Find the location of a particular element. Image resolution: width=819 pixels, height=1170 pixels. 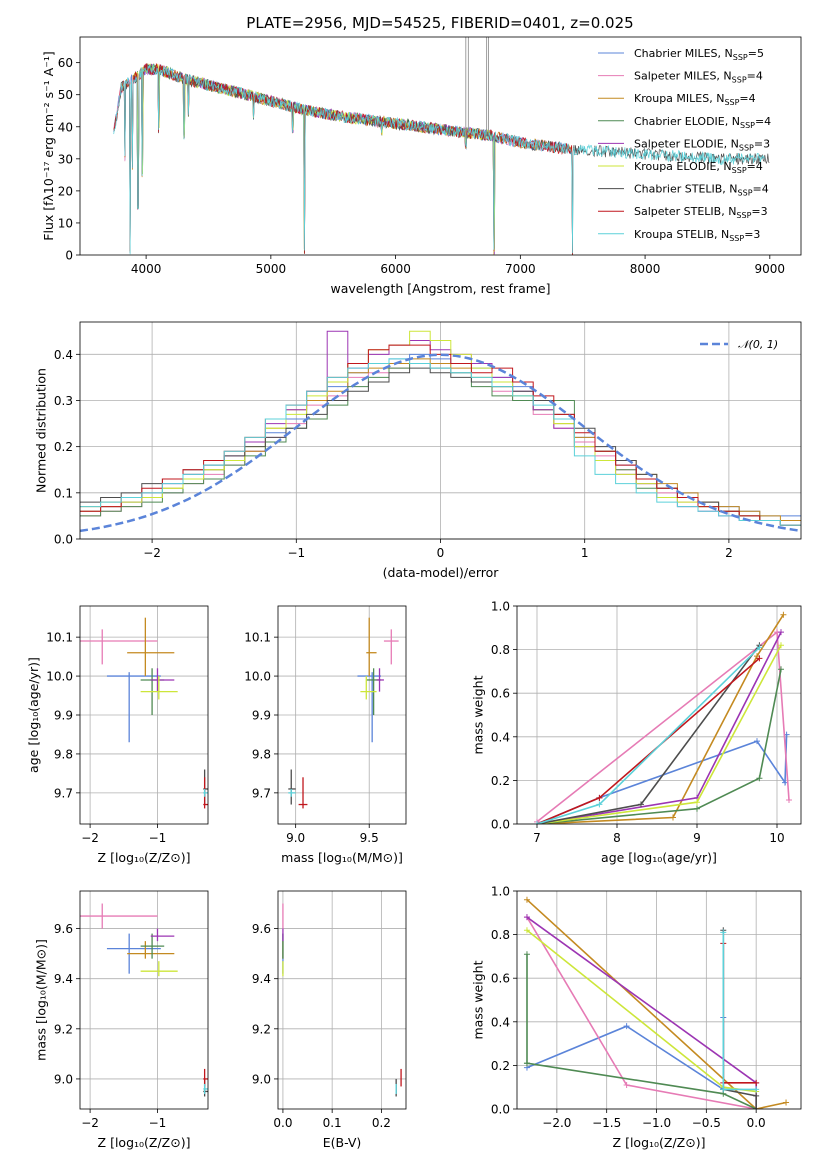

x-axis-label: wavelength [Angstrom, rest frame] is located at coordinates (440, 288).